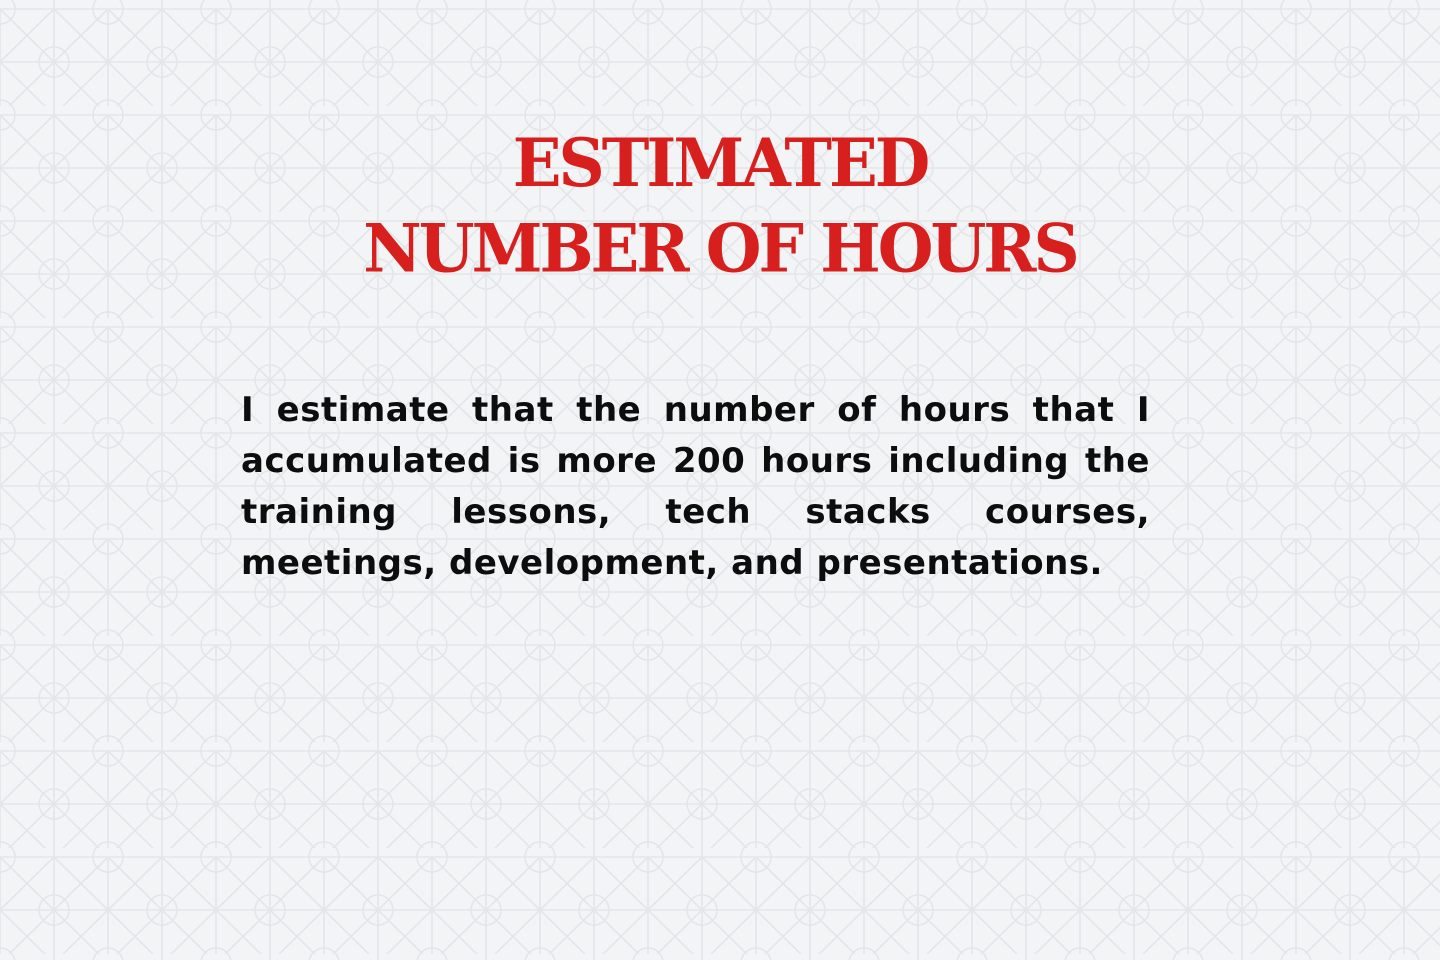  What do you see at coordinates (721, 163) in the screenshot?
I see `title-line-1: ESTIMATED` at bounding box center [721, 163].